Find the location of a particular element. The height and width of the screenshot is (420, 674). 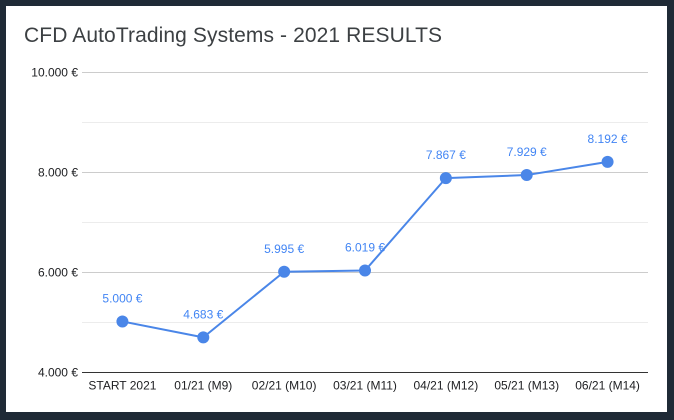

data-label: 5.000 € is located at coordinates (122, 299).